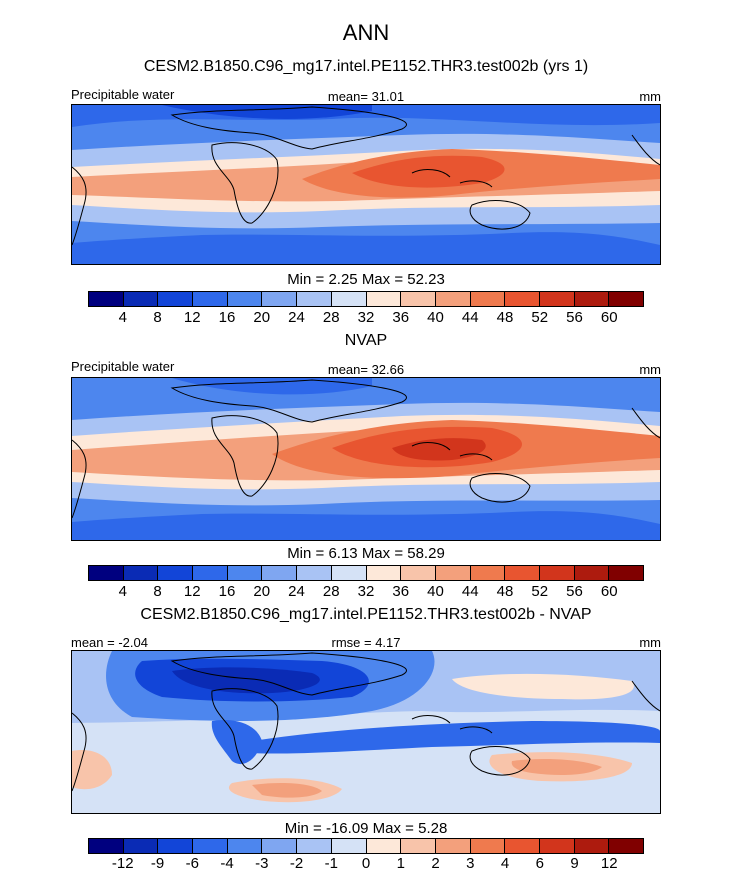 This screenshot has height=877, width=732. I want to click on panel-2-colorbar-tick-label: 40, so click(435, 591).